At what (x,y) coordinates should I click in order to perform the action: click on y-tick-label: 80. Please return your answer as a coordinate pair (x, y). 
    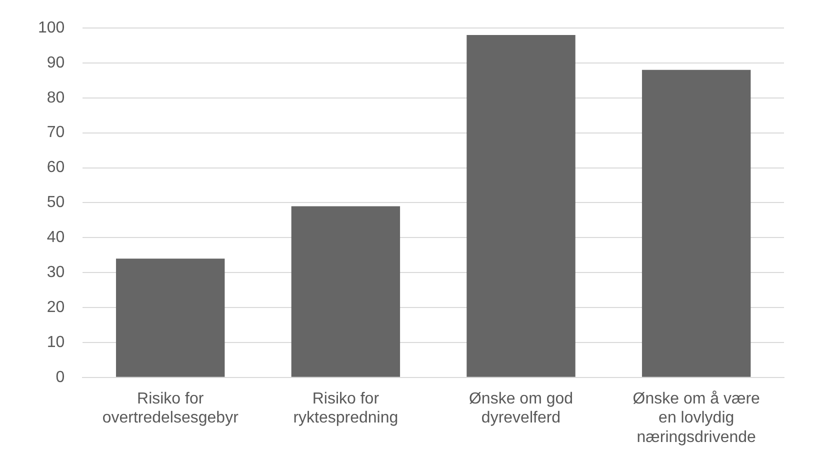
    Looking at the image, I should click on (55, 97).